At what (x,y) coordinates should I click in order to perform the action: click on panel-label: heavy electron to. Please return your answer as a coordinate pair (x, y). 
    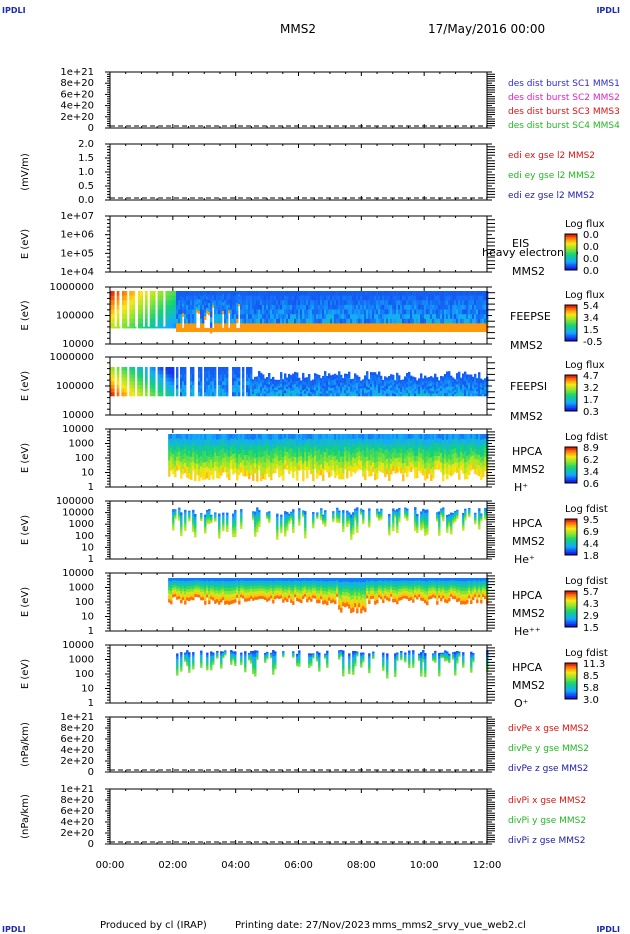
    Looking at the image, I should click on (530, 252).